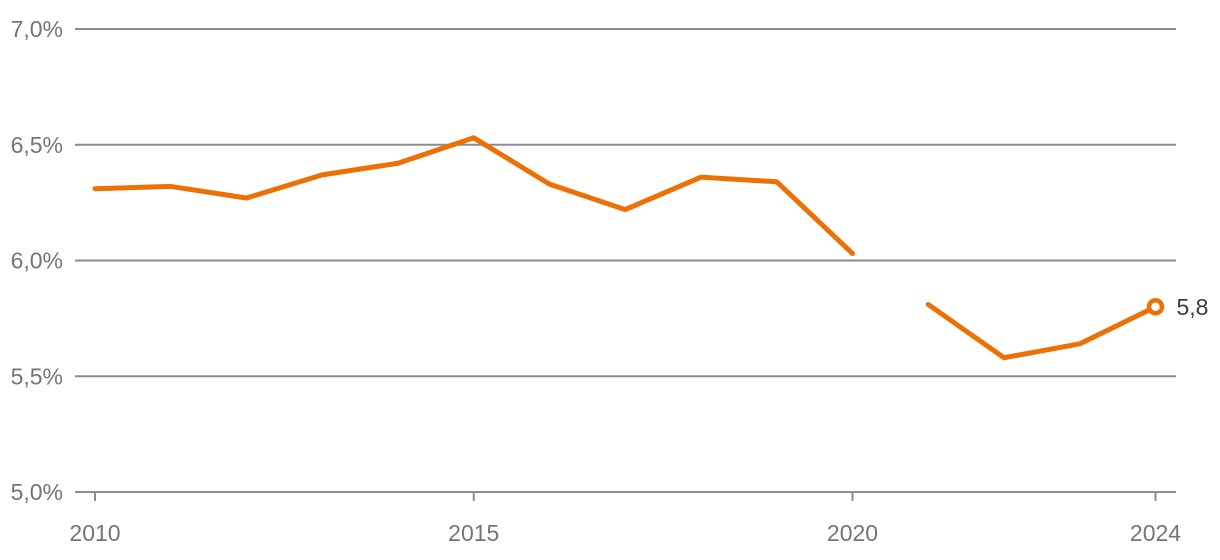 This screenshot has width=1220, height=560. I want to click on y-axis-label: 5,5%, so click(37, 376).